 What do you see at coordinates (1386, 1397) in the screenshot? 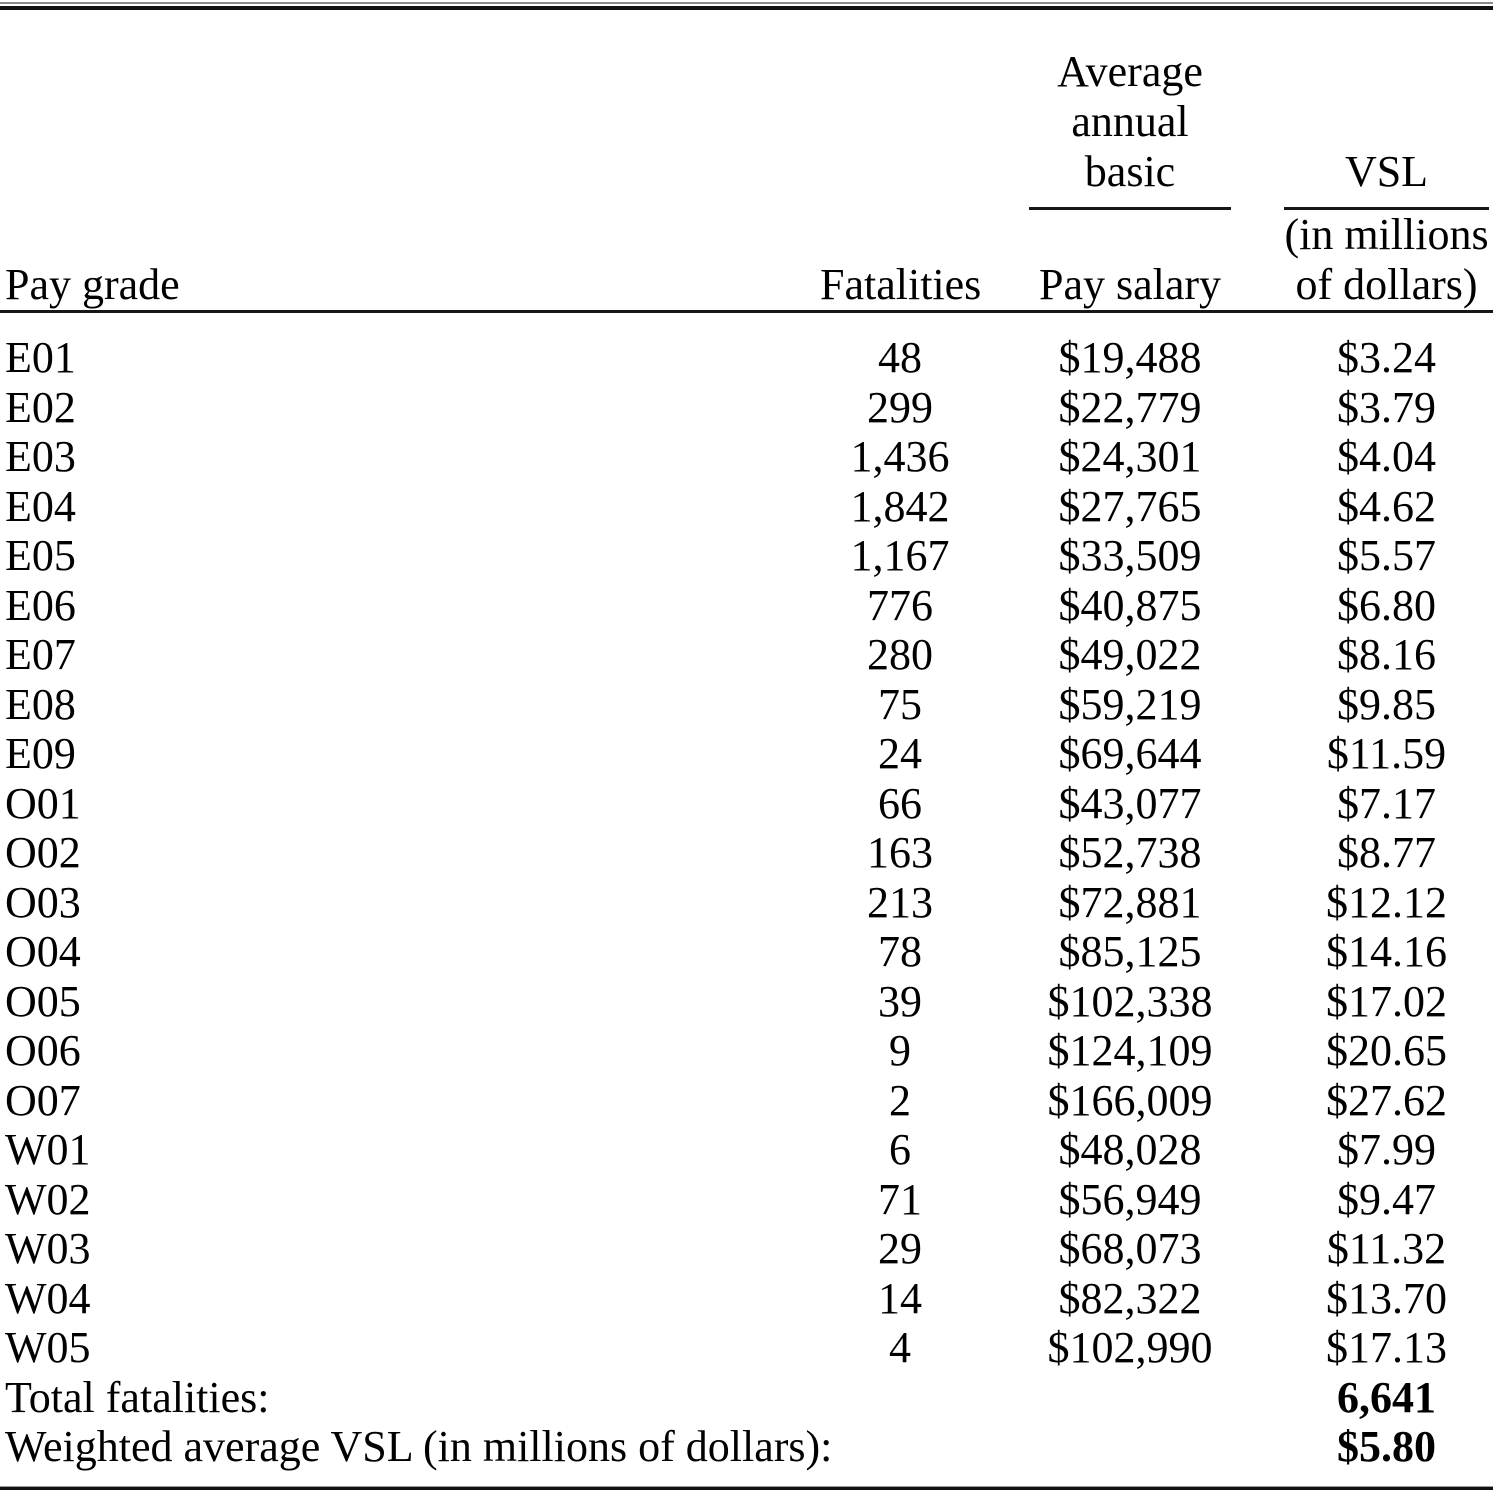
I see `summary-value: 6,641` at bounding box center [1386, 1397].